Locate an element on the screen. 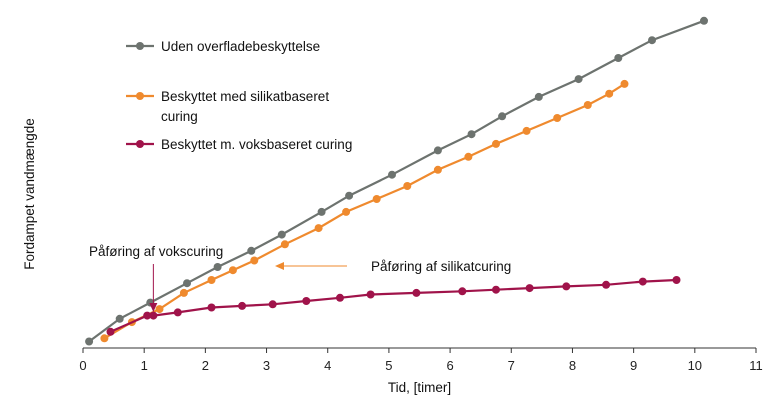 This screenshot has width=776, height=404. y-axis-title: Fordampet vandmængde is located at coordinates (29, 194).